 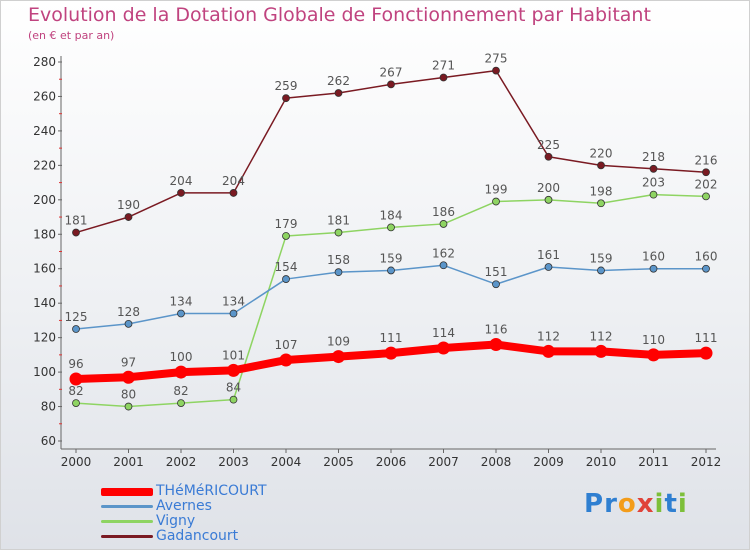 I want to click on data-label-th-m-ricourt-2005: 109, so click(x=338, y=342).